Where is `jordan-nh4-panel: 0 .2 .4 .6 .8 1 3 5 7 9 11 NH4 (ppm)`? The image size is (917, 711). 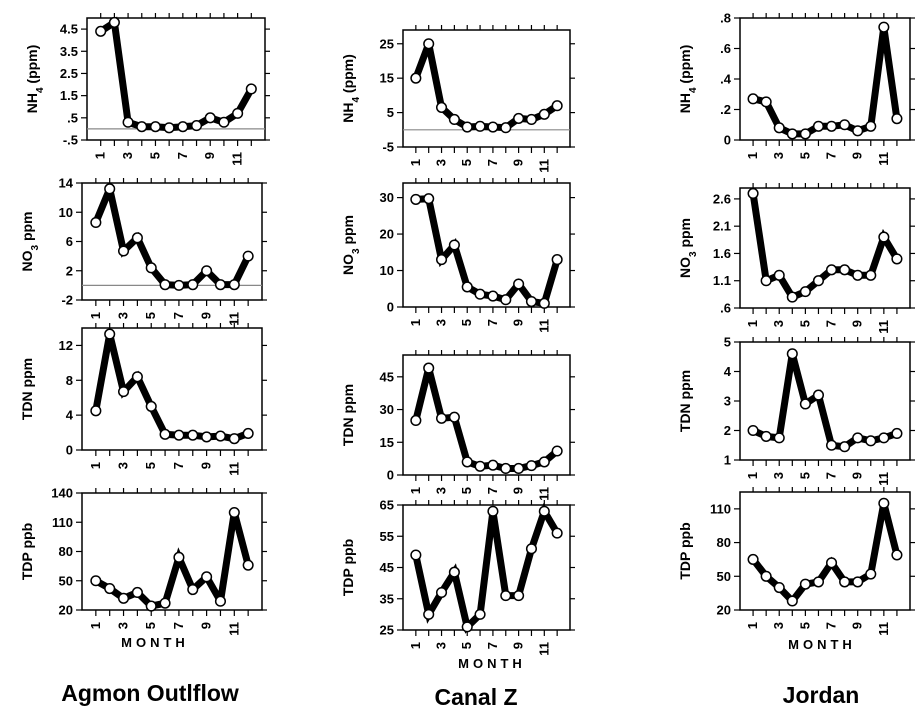
jordan-nh4-panel: 0 .2 .4 .6 .8 1 3 5 7 9 11 NH4 (ppm) is located at coordinates (796, 88).